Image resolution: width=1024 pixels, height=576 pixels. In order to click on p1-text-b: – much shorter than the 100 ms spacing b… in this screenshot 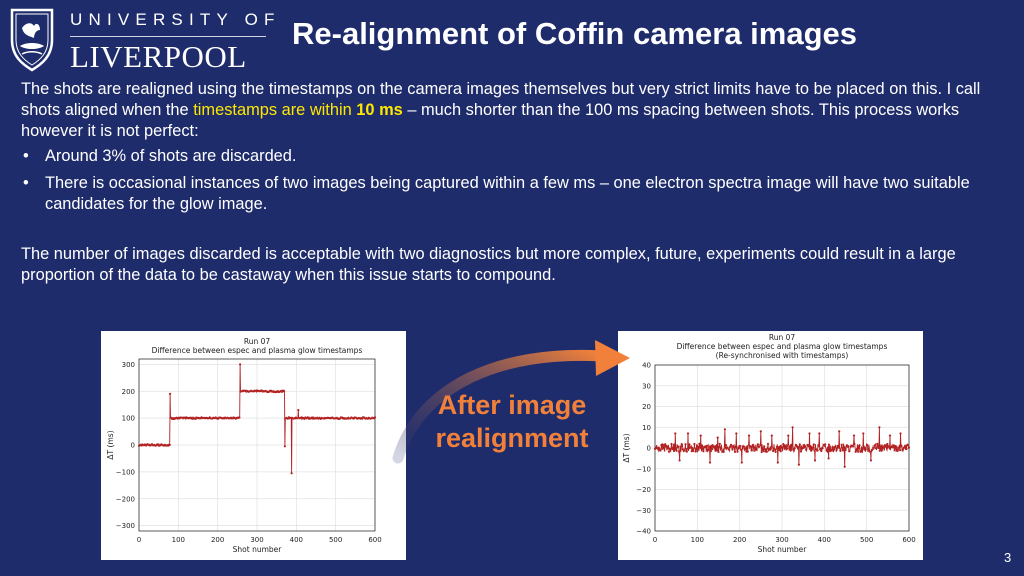, I will do `click(490, 120)`.